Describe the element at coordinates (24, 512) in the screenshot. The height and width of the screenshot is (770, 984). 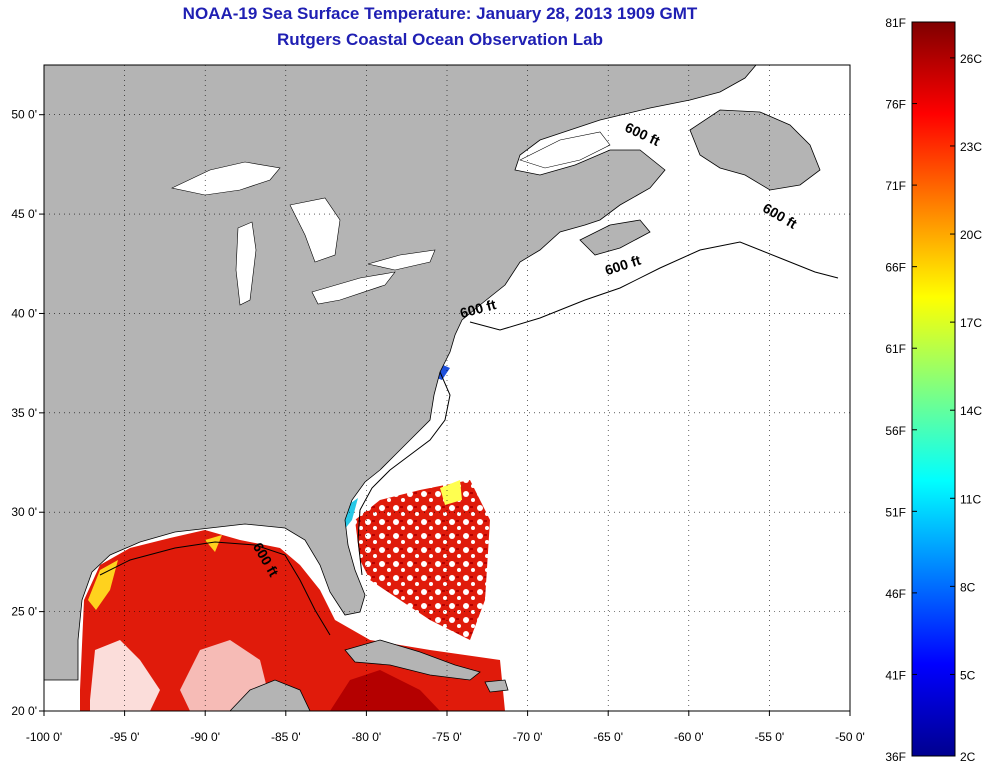
I see `y-tick-label: 30 0'` at that location.